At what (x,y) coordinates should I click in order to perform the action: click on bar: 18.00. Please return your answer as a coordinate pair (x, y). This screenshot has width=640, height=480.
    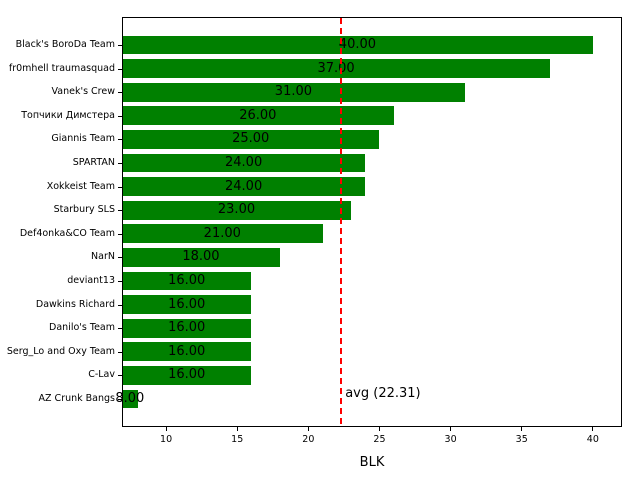
    Looking at the image, I should click on (201, 257).